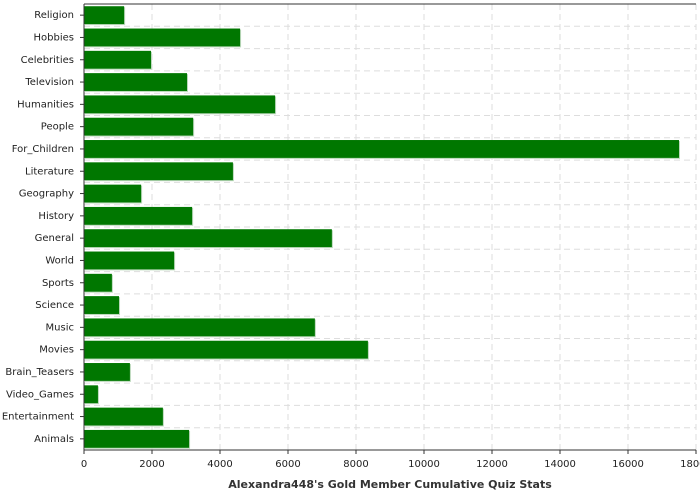 The image size is (700, 500). What do you see at coordinates (54, 15) in the screenshot?
I see `y-tick-label: Religion` at bounding box center [54, 15].